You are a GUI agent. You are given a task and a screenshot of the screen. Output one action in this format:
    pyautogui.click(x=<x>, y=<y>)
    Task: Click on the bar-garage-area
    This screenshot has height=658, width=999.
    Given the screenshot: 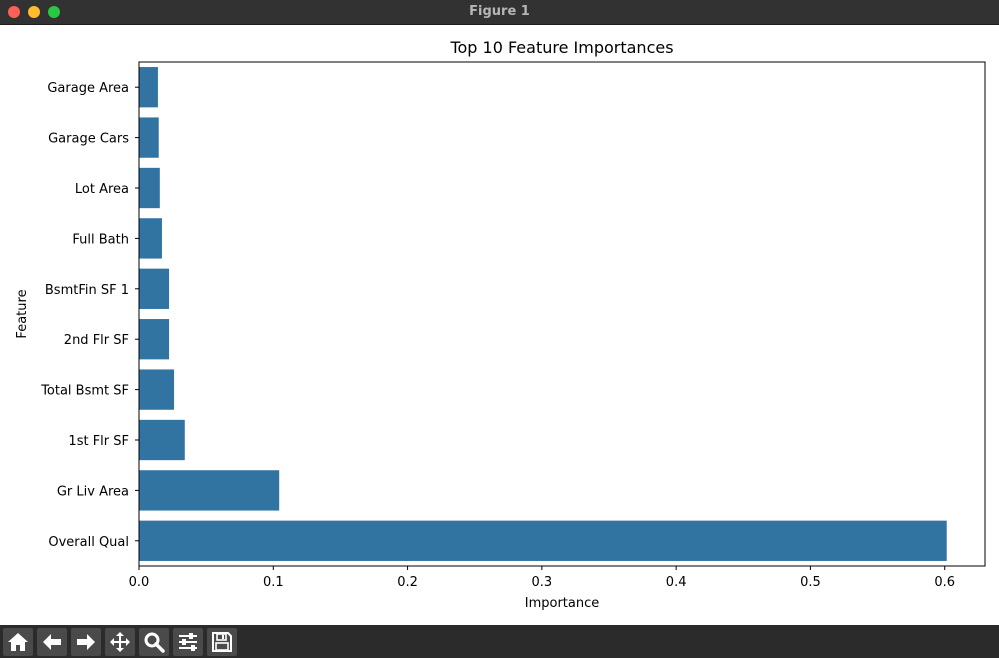 What is the action you would take?
    pyautogui.click(x=148, y=87)
    